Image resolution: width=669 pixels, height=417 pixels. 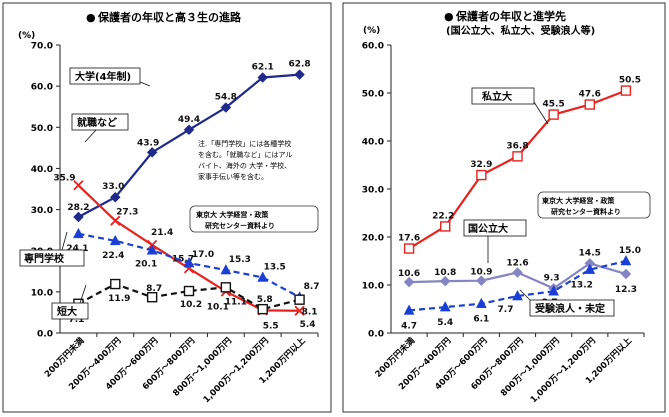 What do you see at coordinates (517, 146) in the screenshot?
I see `data-label: 36.8` at bounding box center [517, 146].